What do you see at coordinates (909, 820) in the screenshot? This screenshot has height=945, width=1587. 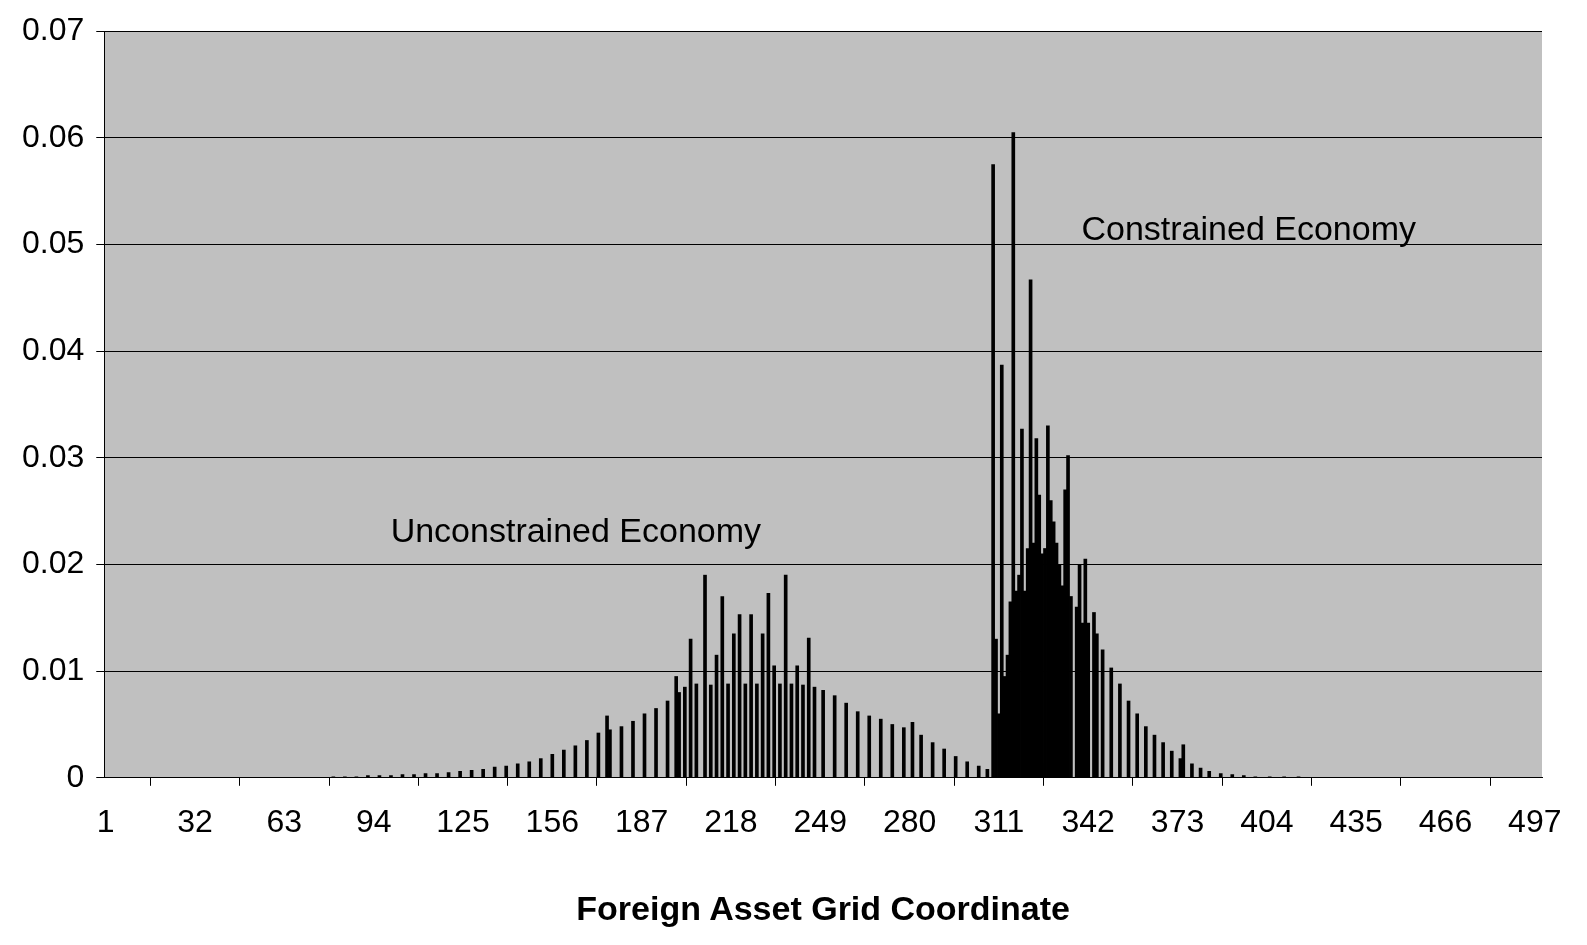 I see `x-tick-label: 280` at bounding box center [909, 820].